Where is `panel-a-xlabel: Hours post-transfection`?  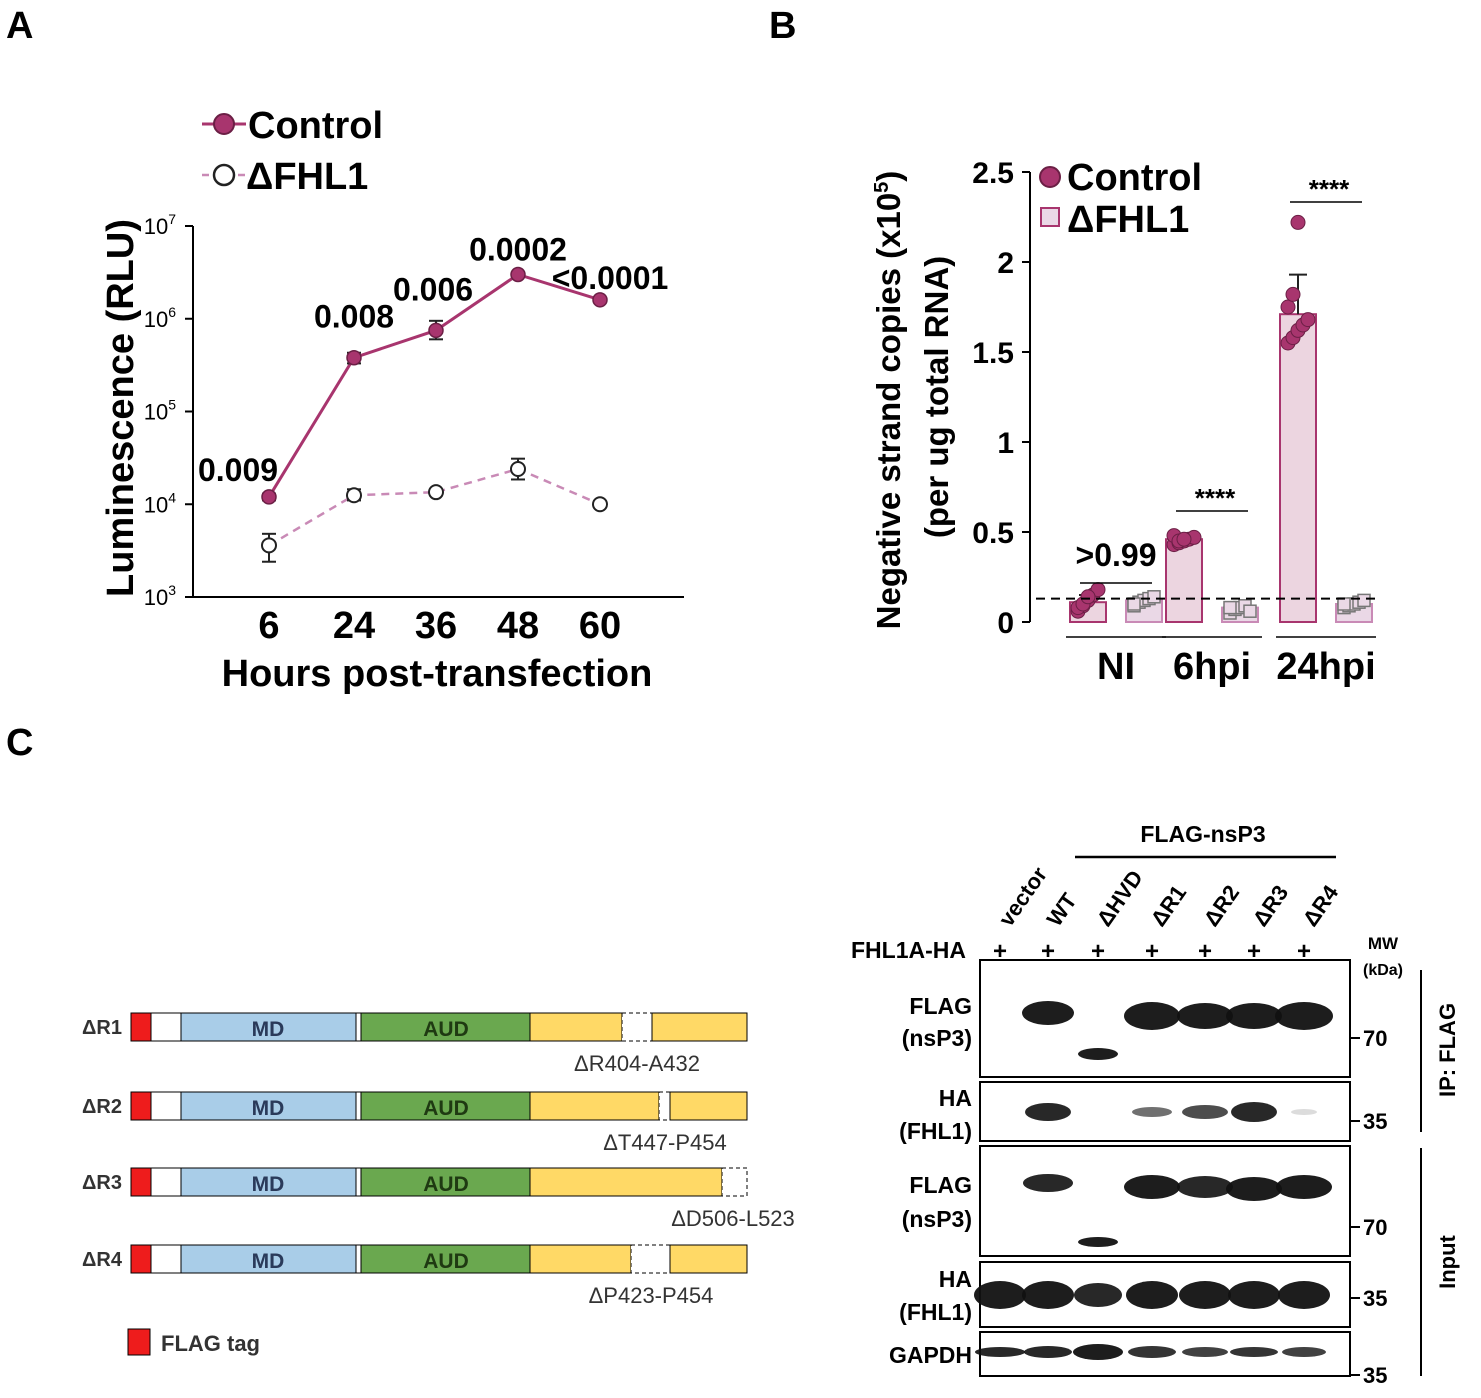 panel-a-xlabel: Hours post-transfection is located at coordinates (437, 674).